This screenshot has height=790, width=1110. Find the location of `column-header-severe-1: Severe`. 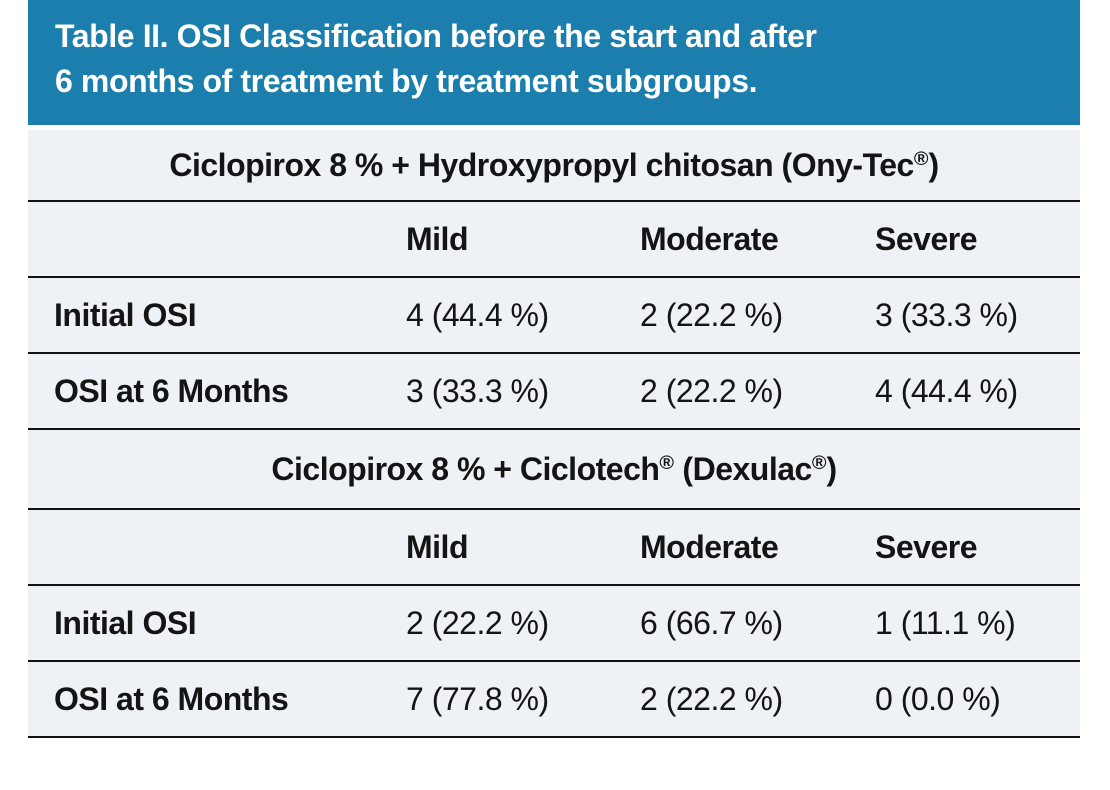

column-header-severe-1: Severe is located at coordinates (962, 239).